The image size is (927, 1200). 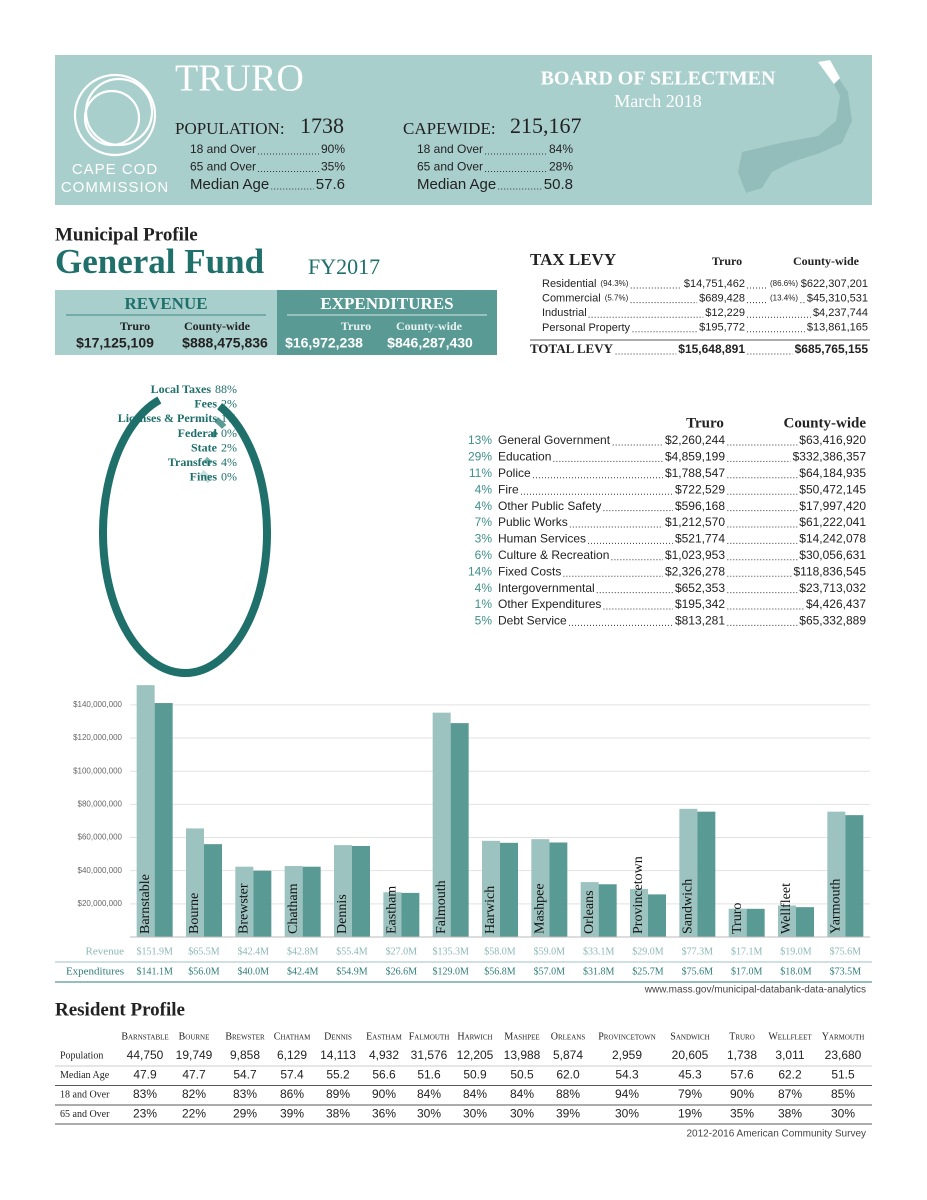 What do you see at coordinates (627, 1055) in the screenshot?
I see `cell: 2,959` at bounding box center [627, 1055].